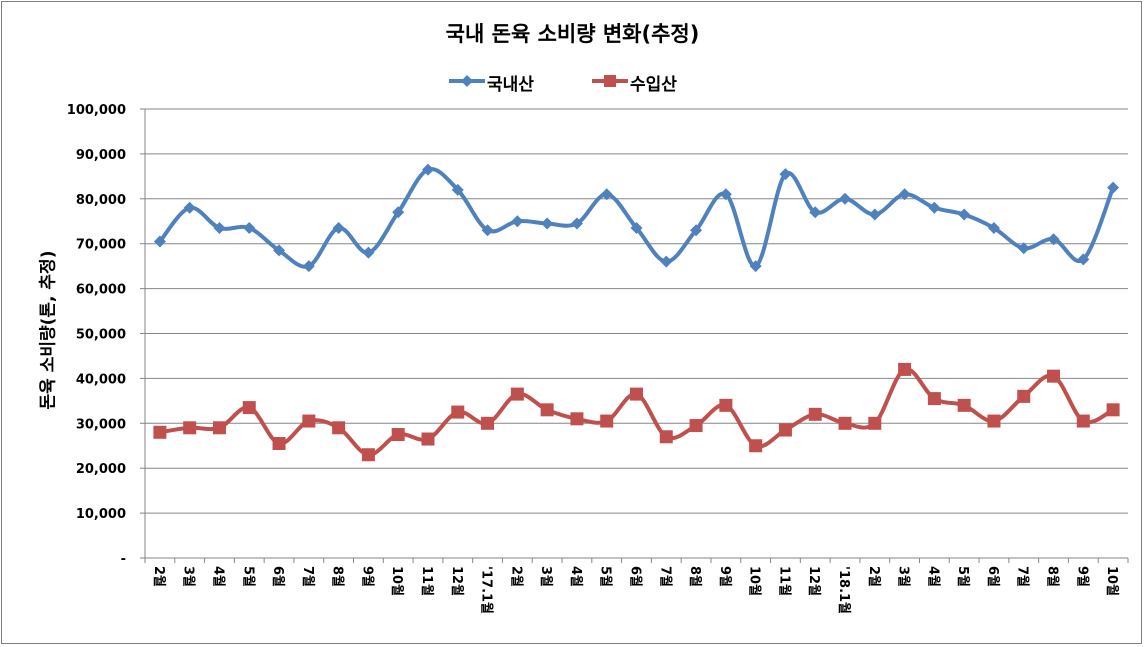  Describe the element at coordinates (101, 424) in the screenshot. I see `y-tick-label: 30,000` at that location.